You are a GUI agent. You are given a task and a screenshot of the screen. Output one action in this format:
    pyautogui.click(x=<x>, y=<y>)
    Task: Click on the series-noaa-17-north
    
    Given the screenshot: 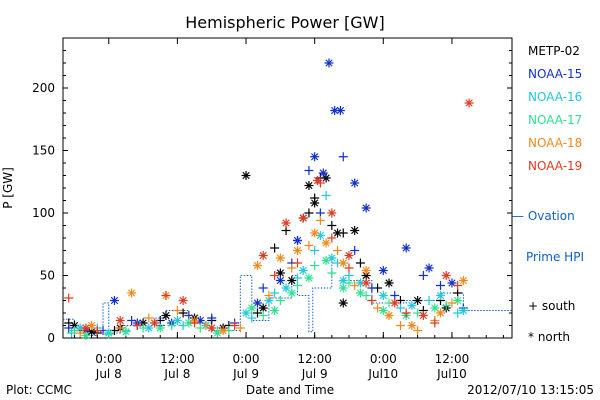 What is the action you would take?
    pyautogui.click(x=272, y=298)
    